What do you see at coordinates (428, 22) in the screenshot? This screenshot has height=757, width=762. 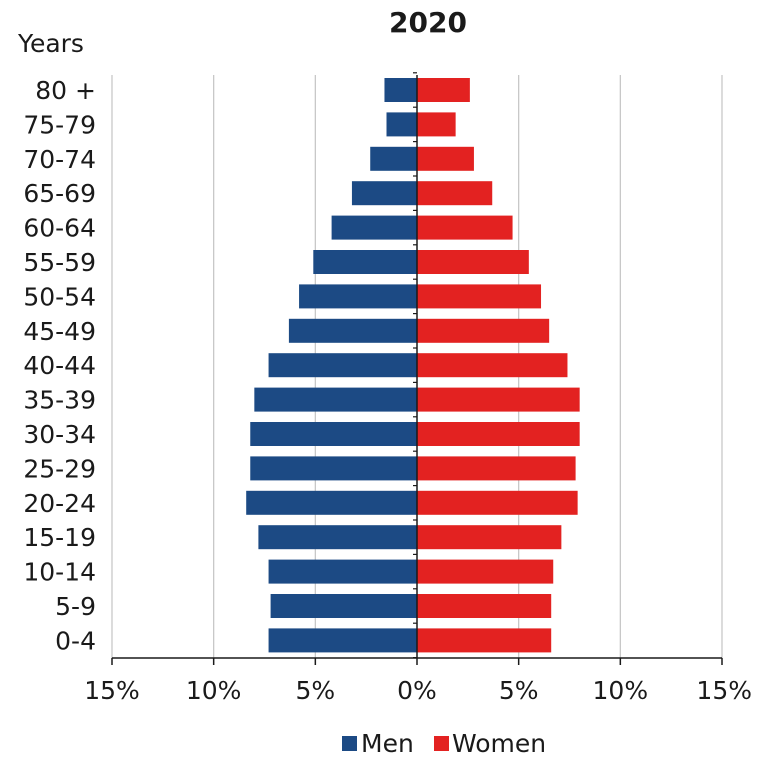 I see `chart-title: 2020` at bounding box center [428, 22].